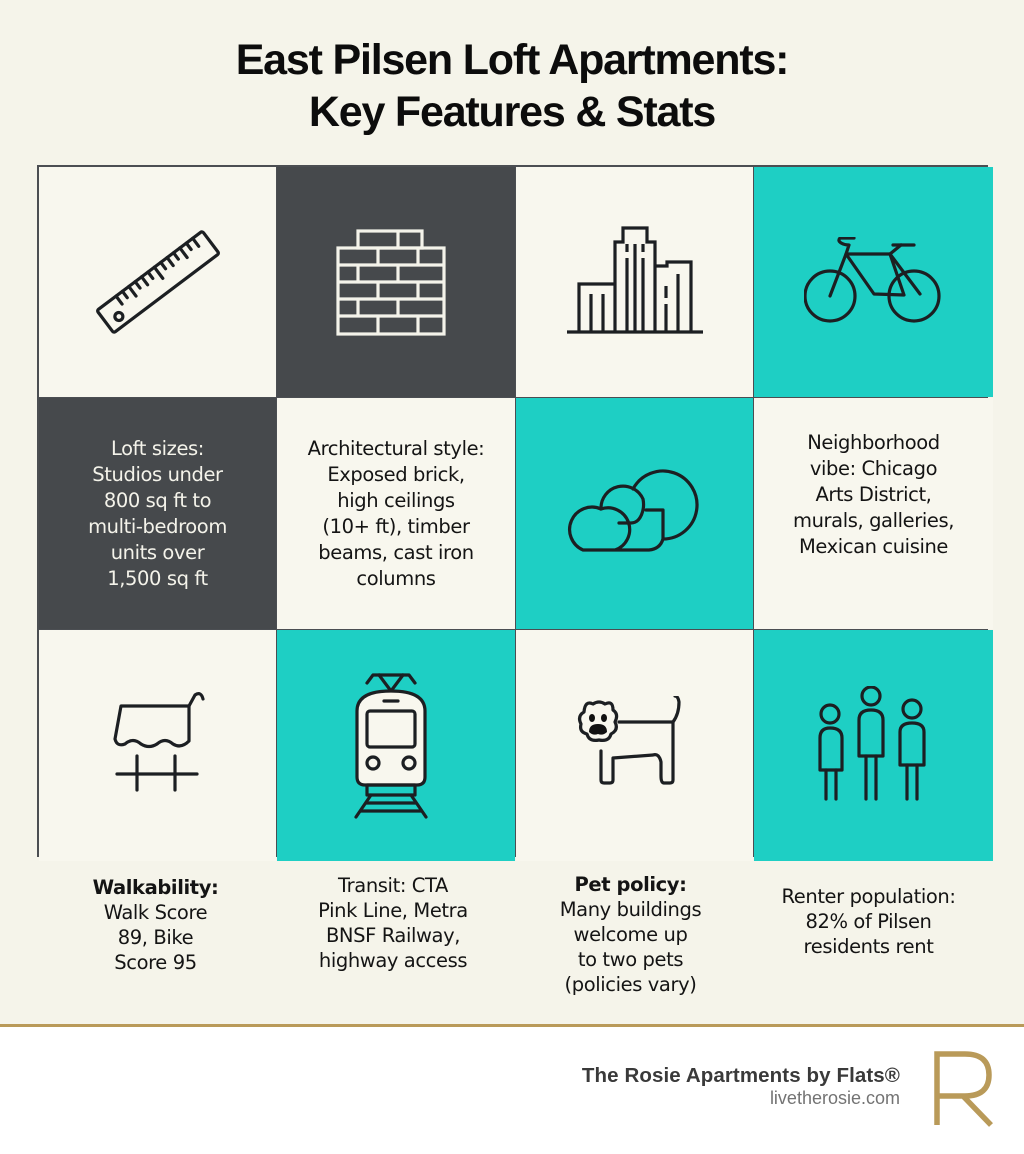 Image resolution: width=1024 pixels, height=1154 pixels. What do you see at coordinates (740, 1075) in the screenshot?
I see `brand-name: The Rosie Apartments by Flats®` at bounding box center [740, 1075].